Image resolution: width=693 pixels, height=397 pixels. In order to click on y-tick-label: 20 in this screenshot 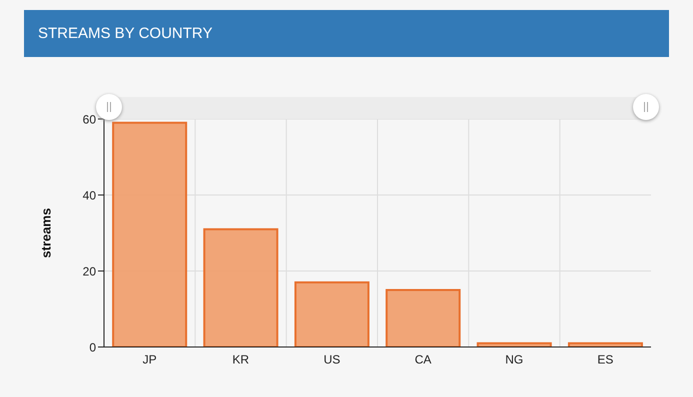, I will do `click(89, 271)`.